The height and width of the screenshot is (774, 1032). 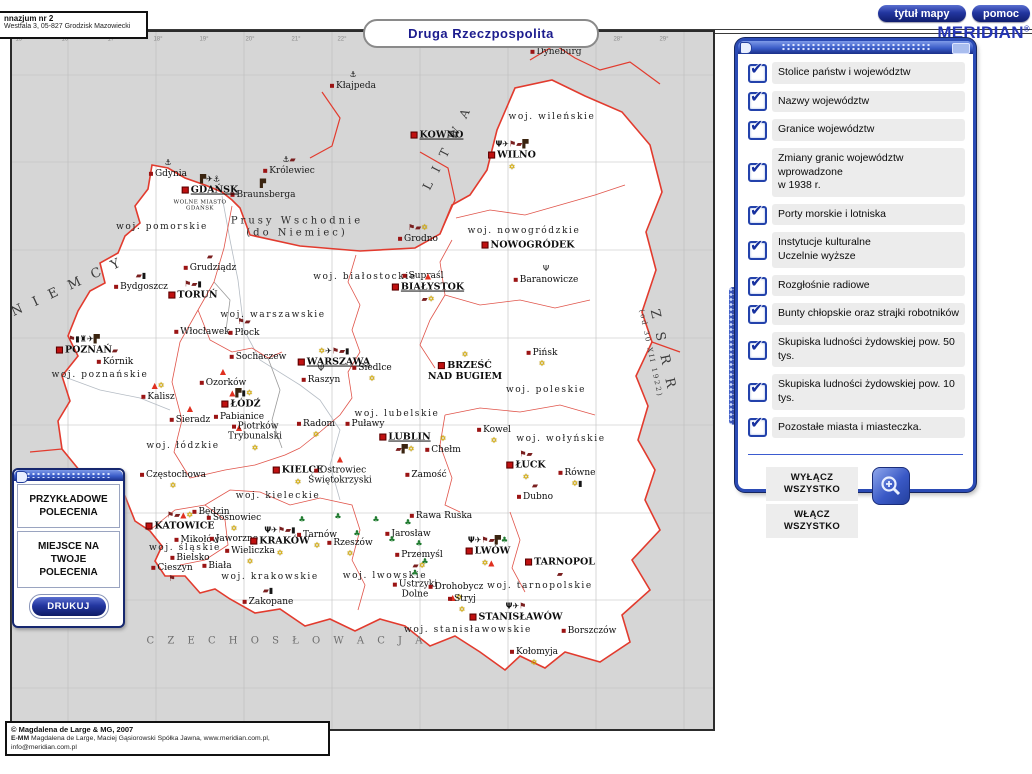 What do you see at coordinates (868, 285) in the screenshot?
I see `layer-label: Rozgłośnie radiowe` at bounding box center [868, 285].